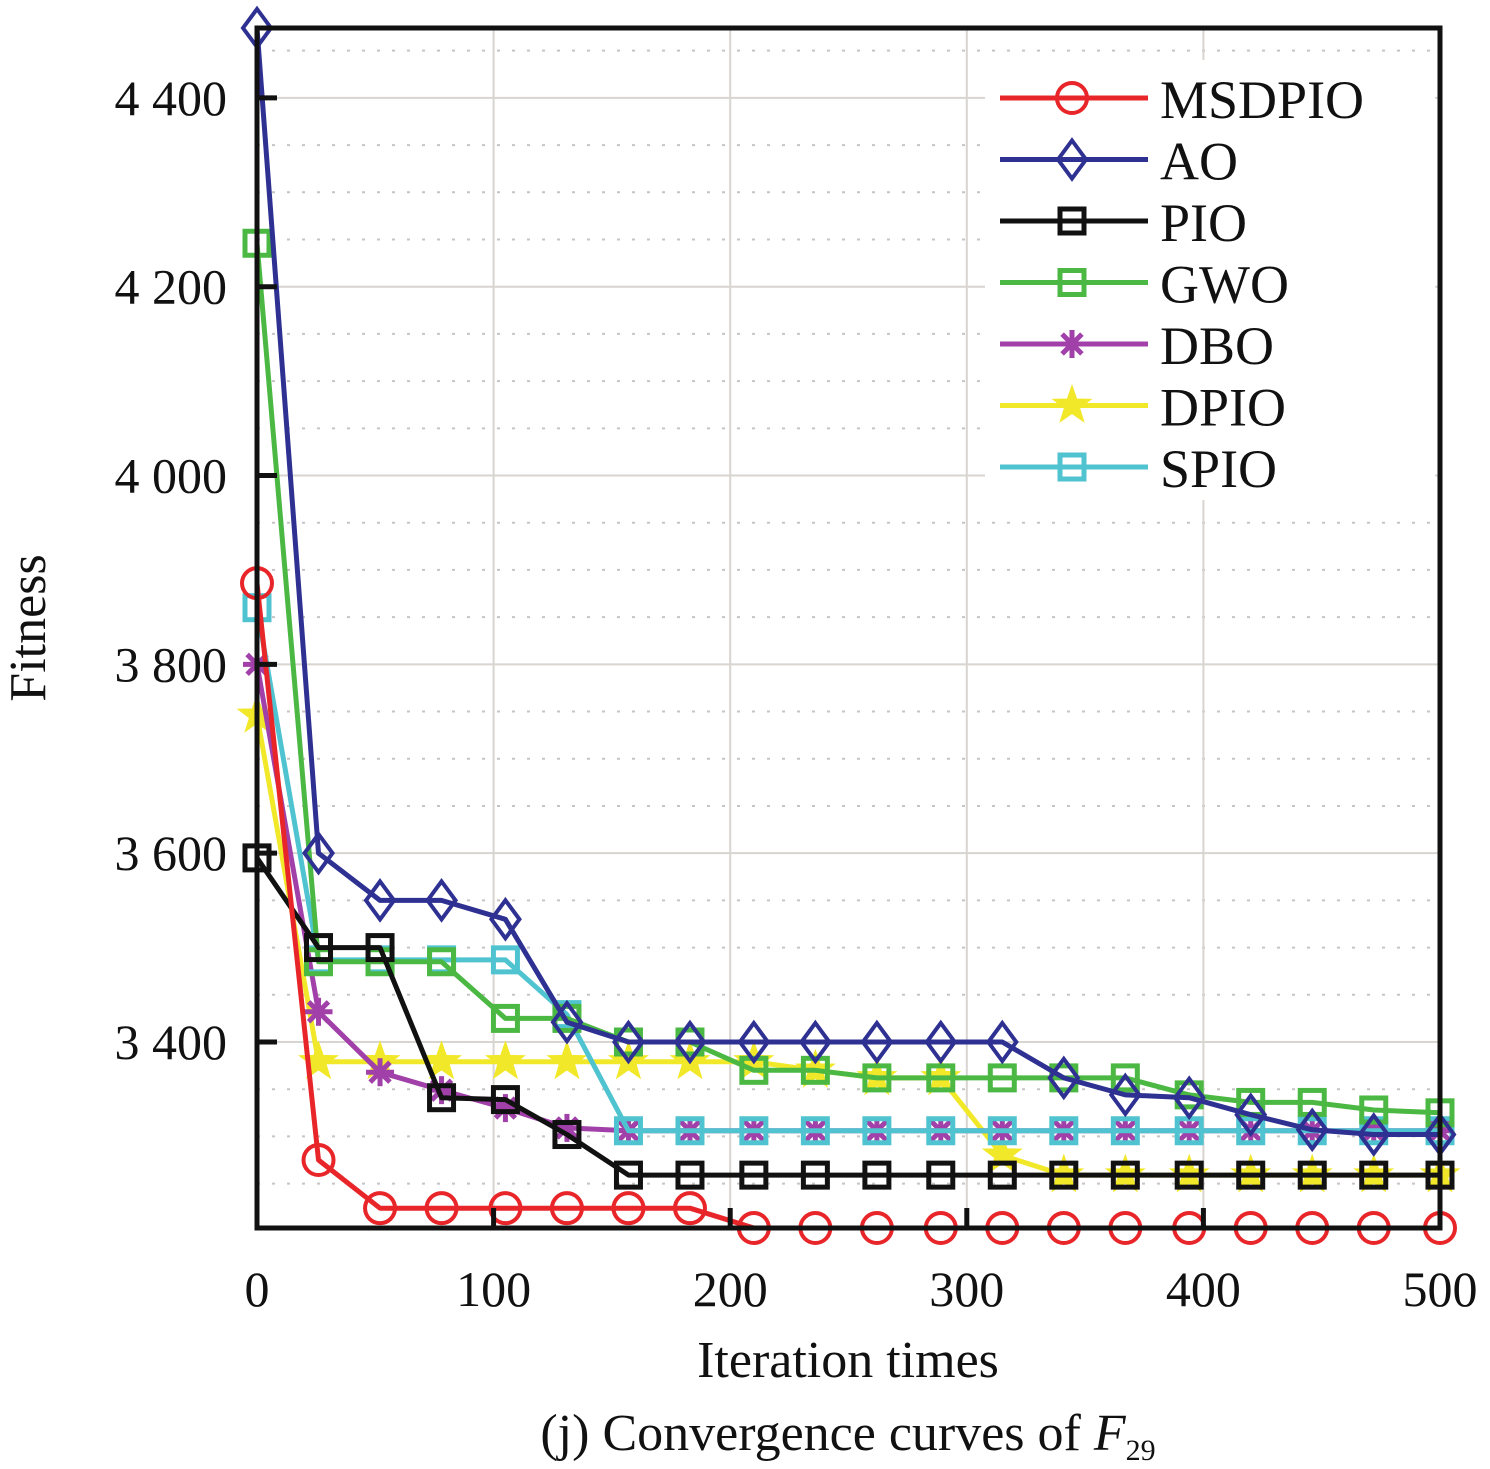 This screenshot has width=1490, height=1469. I want to click on y-tick-label: 3 400, so click(171, 1042).